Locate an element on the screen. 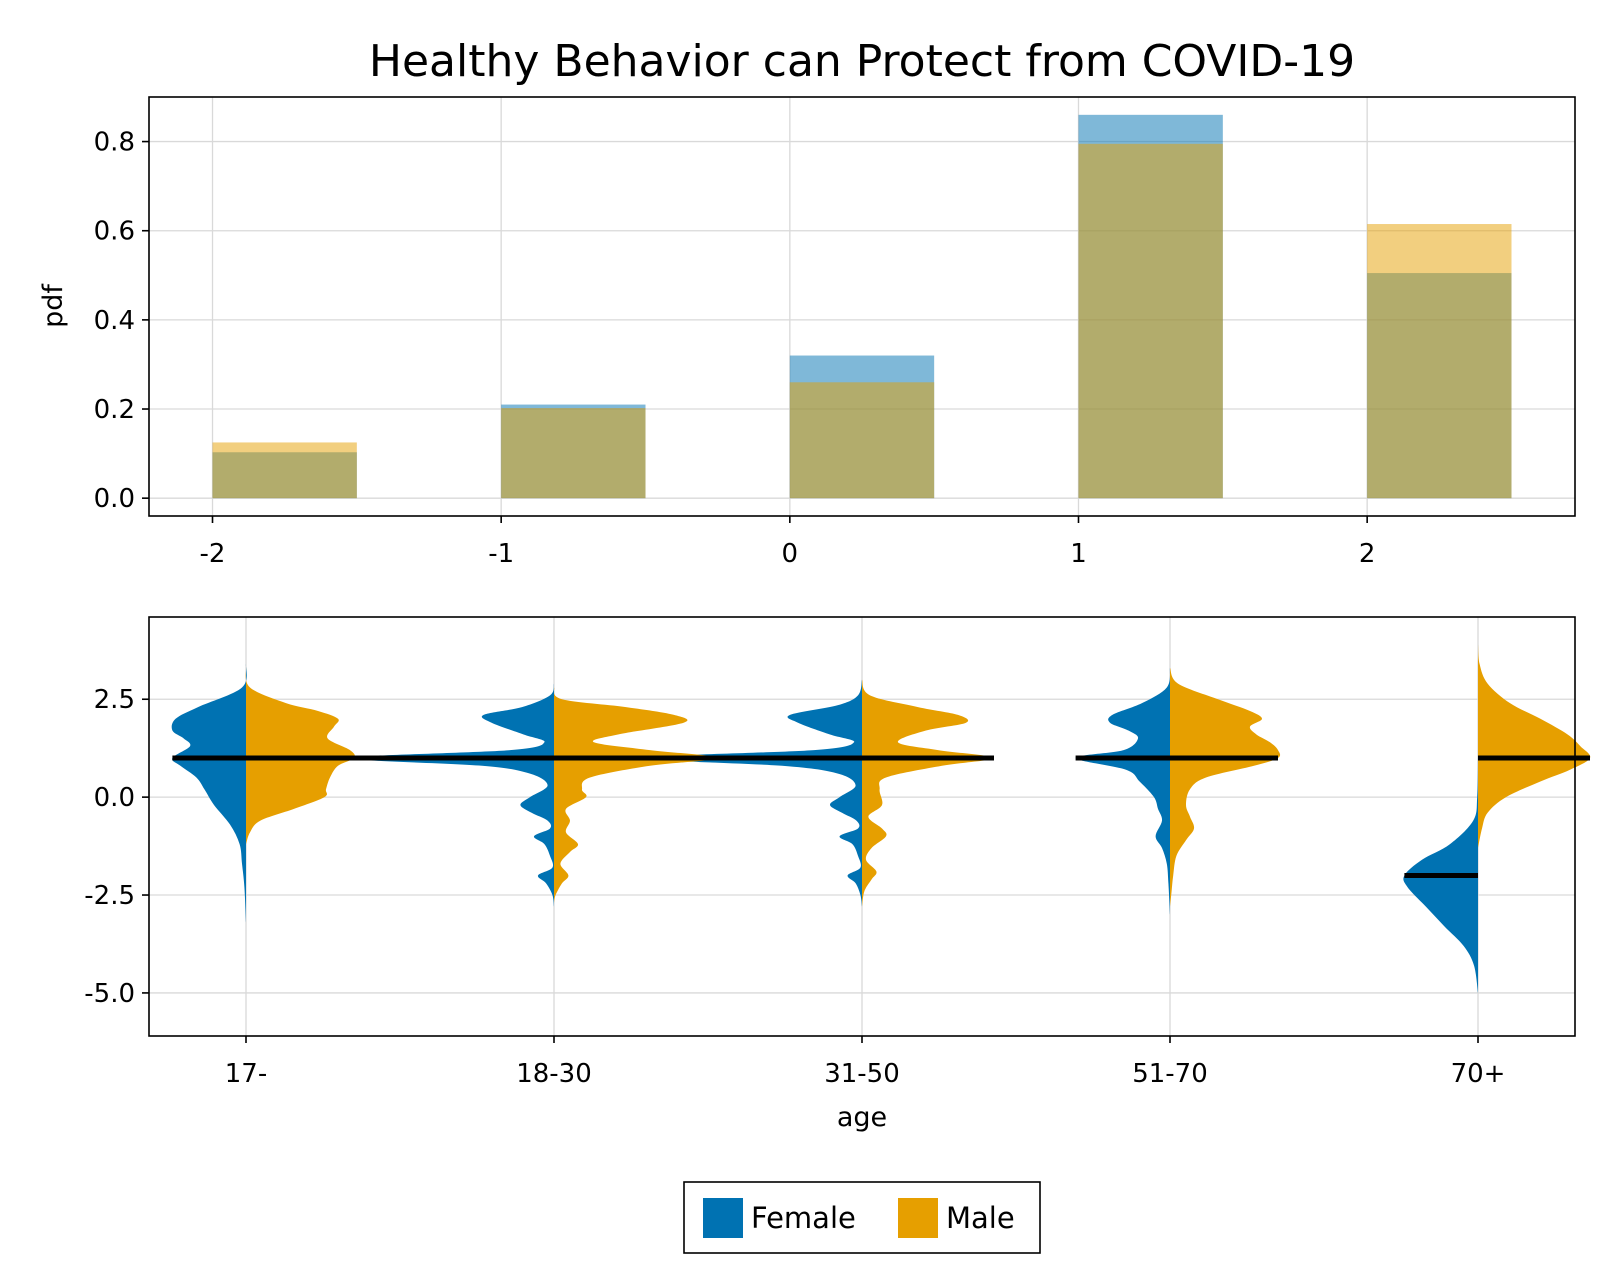  violin-medians is located at coordinates (881, 816).